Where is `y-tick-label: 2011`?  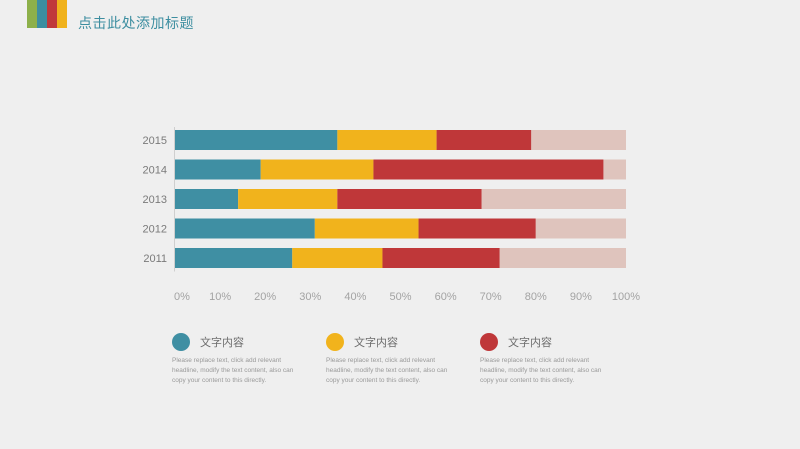 y-tick-label: 2011 is located at coordinates (155, 259).